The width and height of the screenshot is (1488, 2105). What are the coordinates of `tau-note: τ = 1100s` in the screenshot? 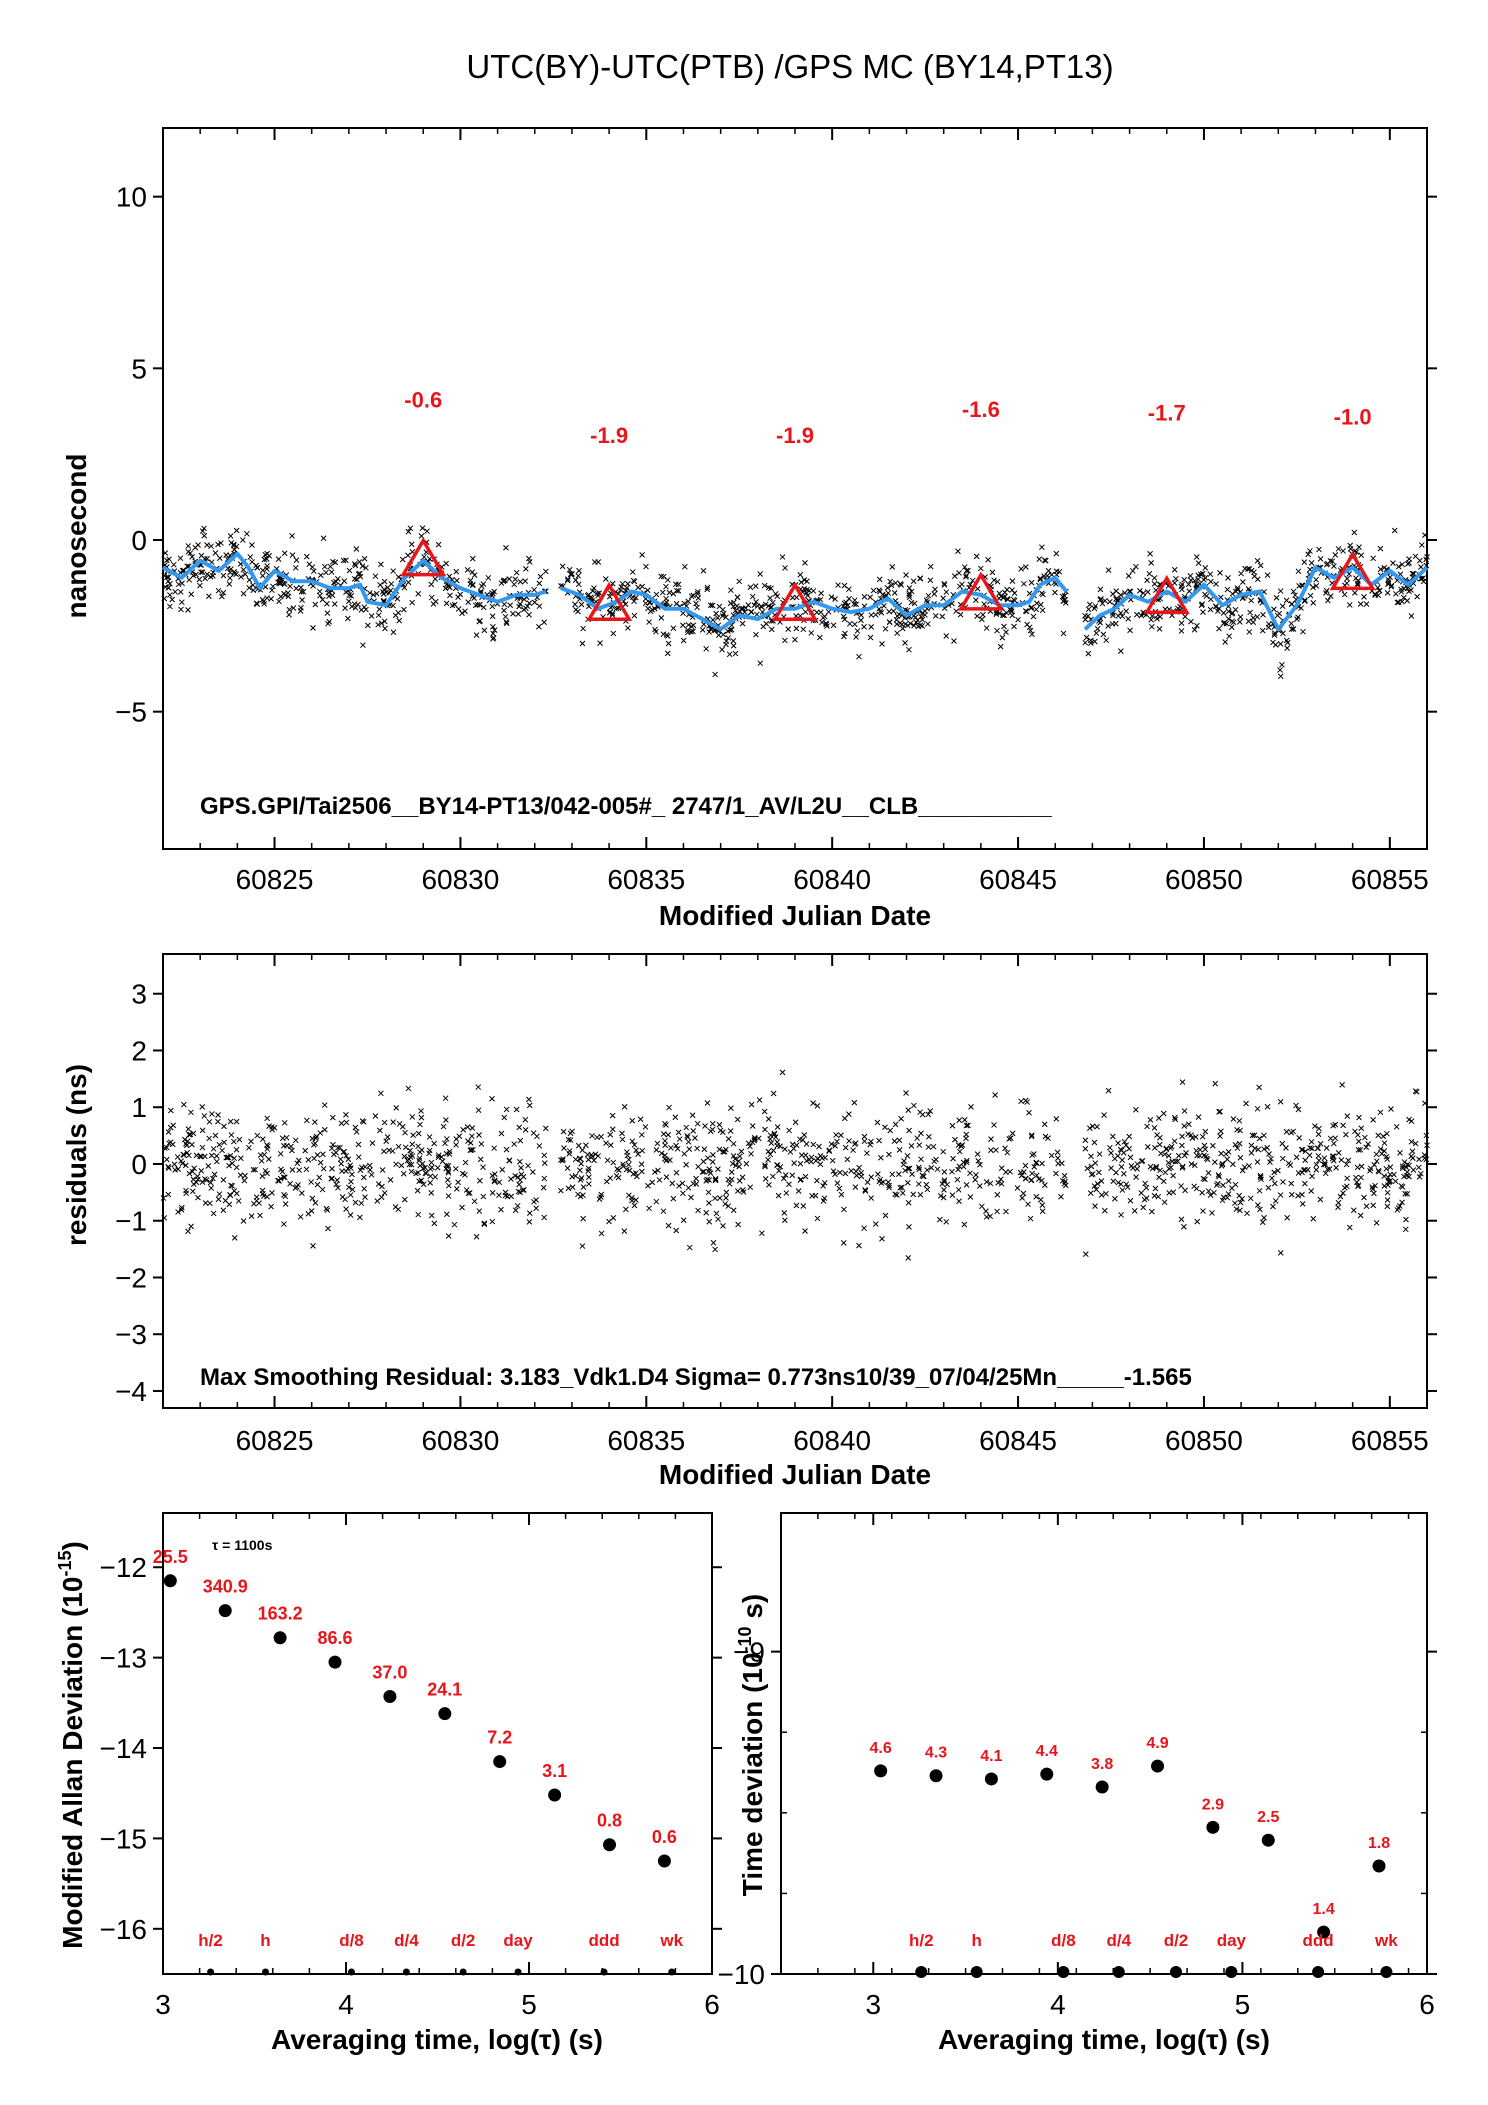 It's located at (242, 1545).